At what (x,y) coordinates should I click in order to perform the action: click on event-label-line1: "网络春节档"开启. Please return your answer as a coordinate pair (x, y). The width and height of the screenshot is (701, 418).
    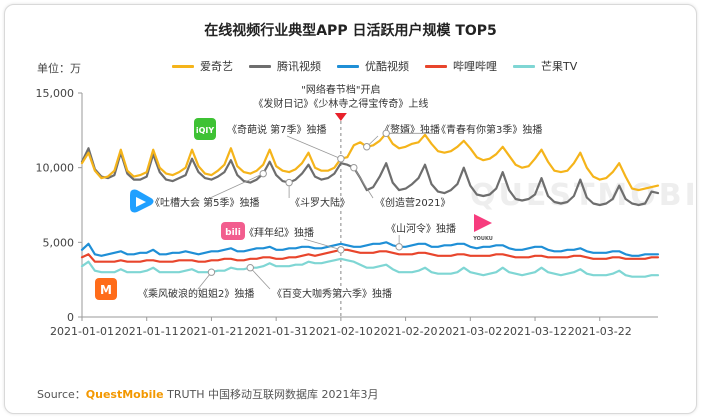
    Looking at the image, I should click on (340, 89).